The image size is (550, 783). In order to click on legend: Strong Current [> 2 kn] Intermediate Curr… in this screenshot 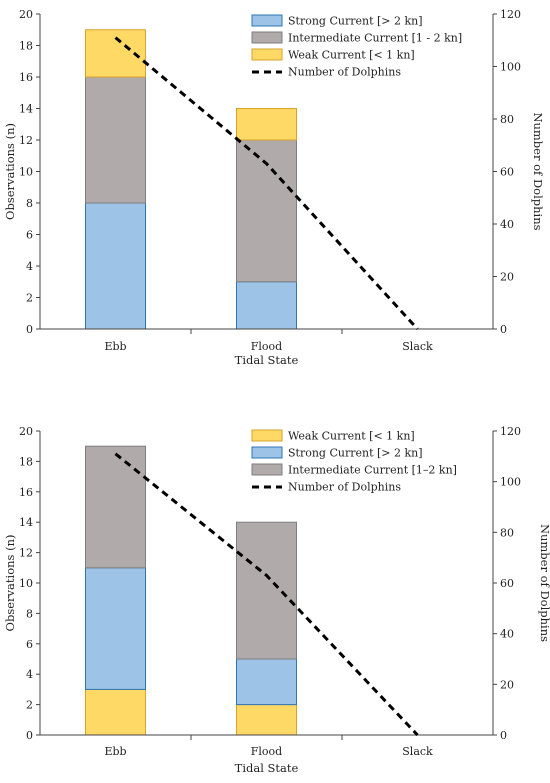, I will do `click(357, 47)`.